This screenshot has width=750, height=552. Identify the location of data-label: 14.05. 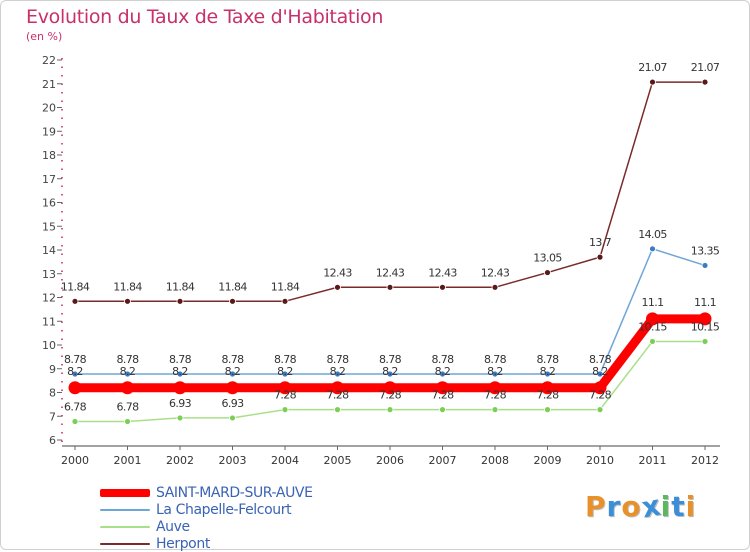
(652, 234).